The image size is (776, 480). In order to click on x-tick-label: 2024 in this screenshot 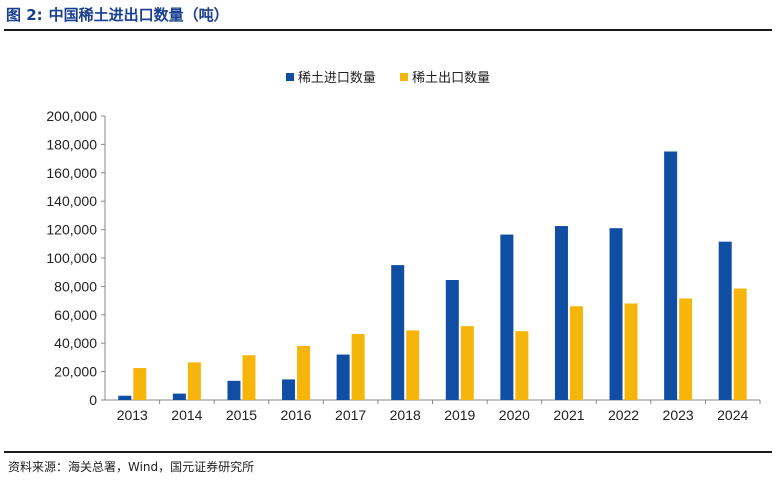, I will do `click(732, 415)`.